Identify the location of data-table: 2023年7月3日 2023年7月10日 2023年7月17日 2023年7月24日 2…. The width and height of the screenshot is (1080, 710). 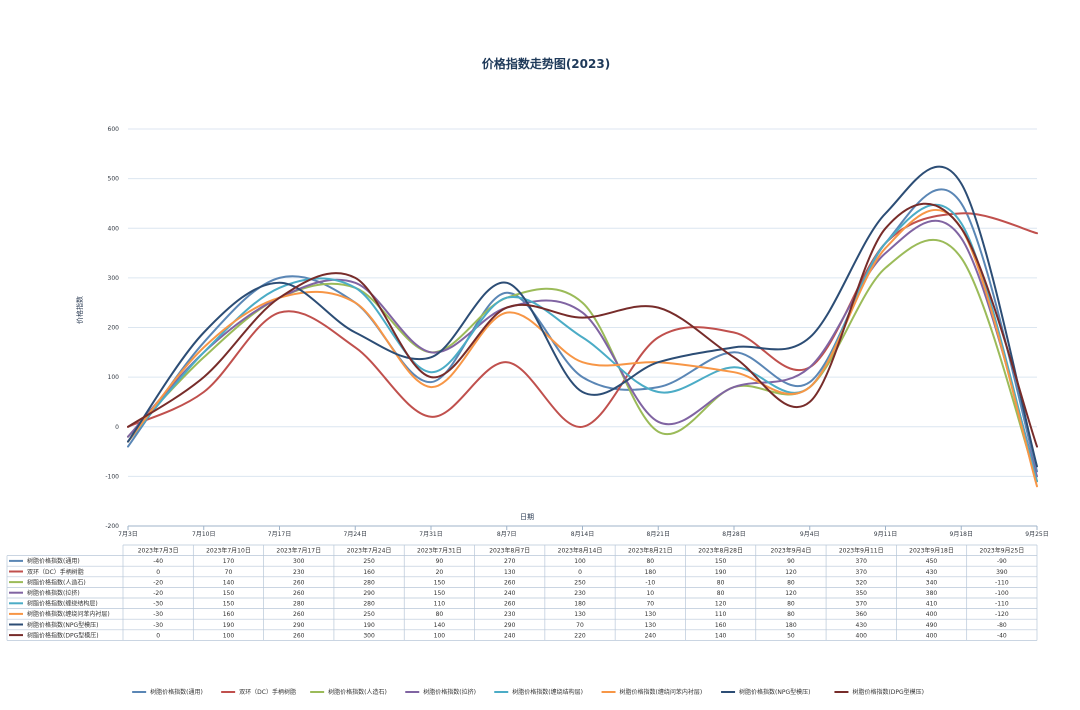
(522, 592).